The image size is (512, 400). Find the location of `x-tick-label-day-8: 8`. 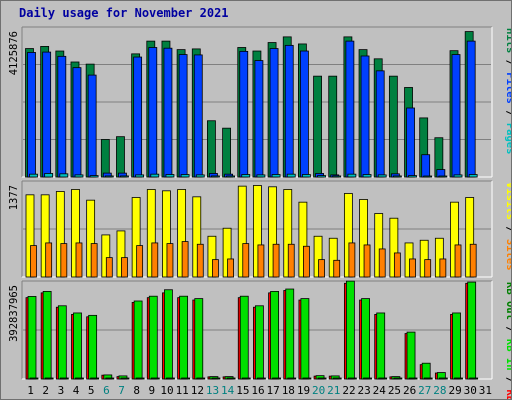

x-tick-label-day-8: 8 is located at coordinates (136, 390).